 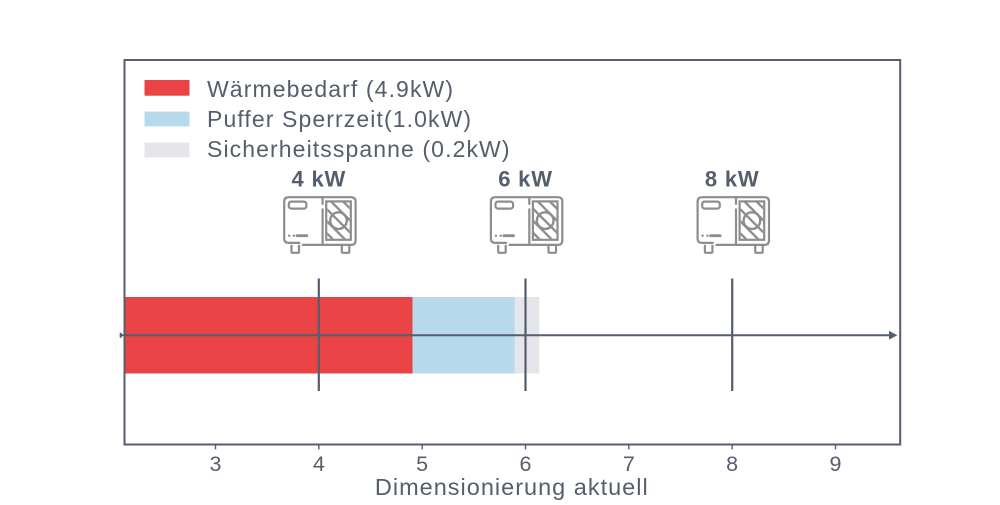 I want to click on svg-text: 5, so click(x=422, y=464).